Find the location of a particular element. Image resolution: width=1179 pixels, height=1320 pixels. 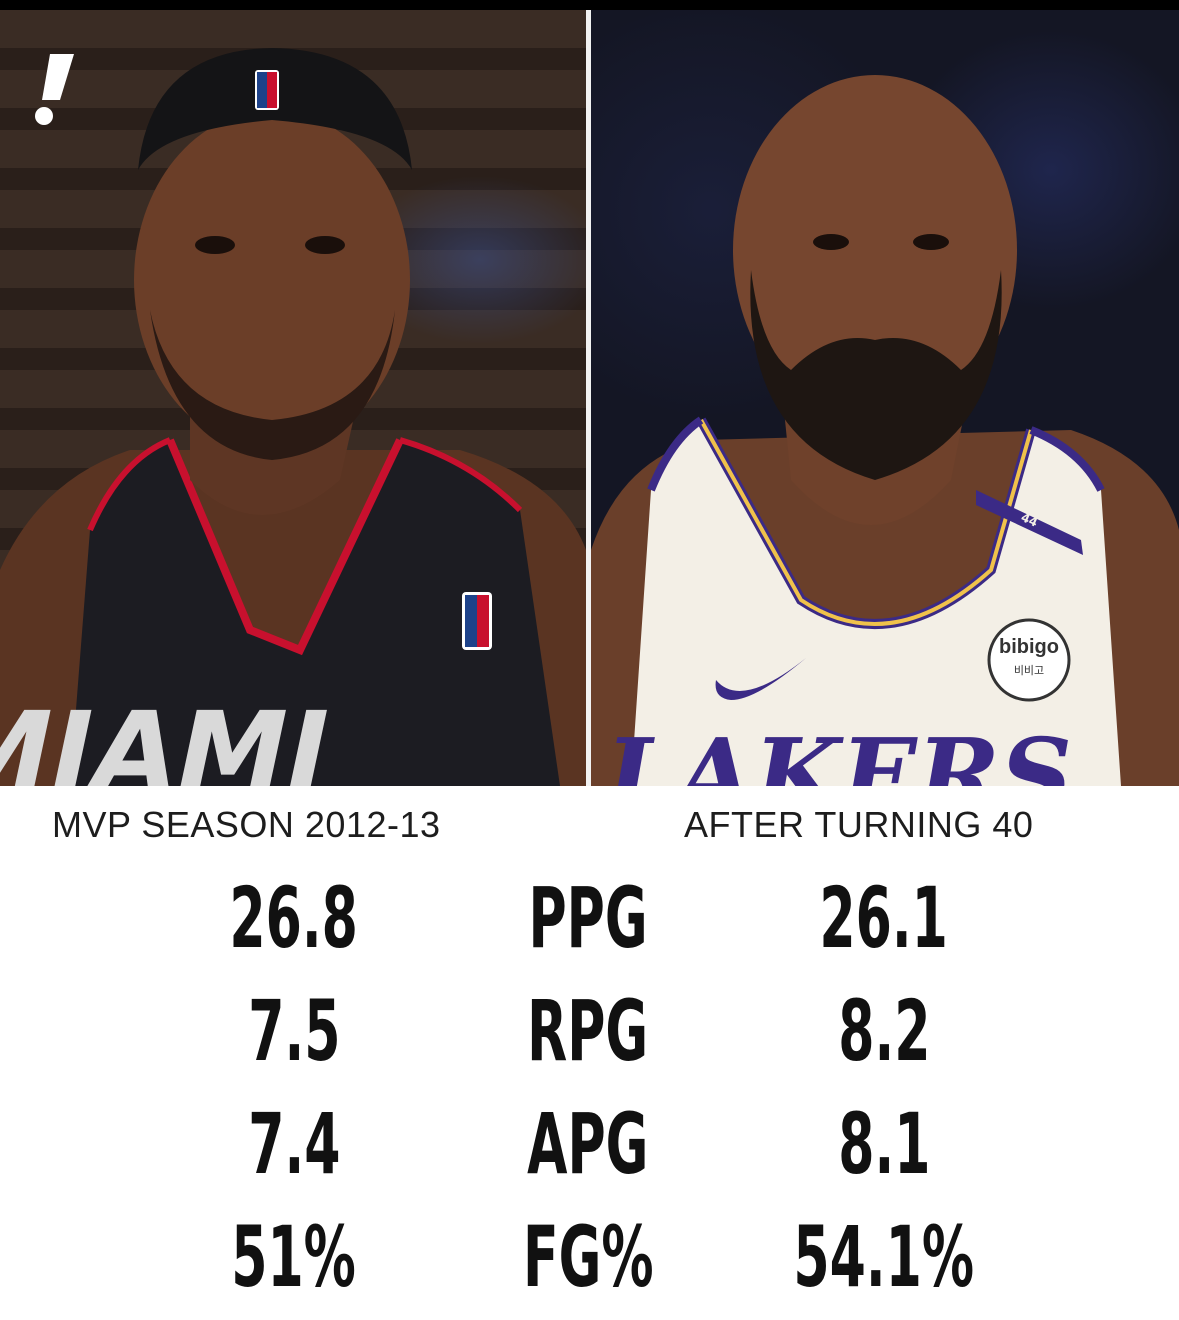

top-border is located at coordinates (589, 5).